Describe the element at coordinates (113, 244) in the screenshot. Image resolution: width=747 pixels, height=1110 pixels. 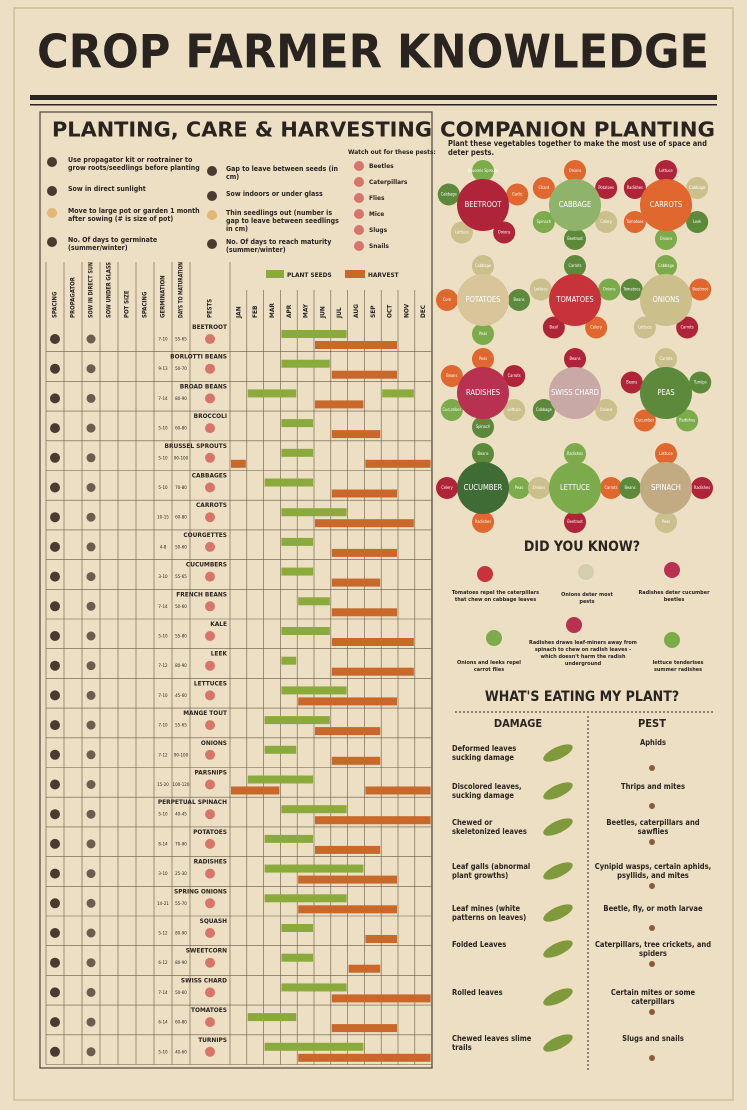
I see `key-text: No. Of days to germinate (summer/winter)` at that location.